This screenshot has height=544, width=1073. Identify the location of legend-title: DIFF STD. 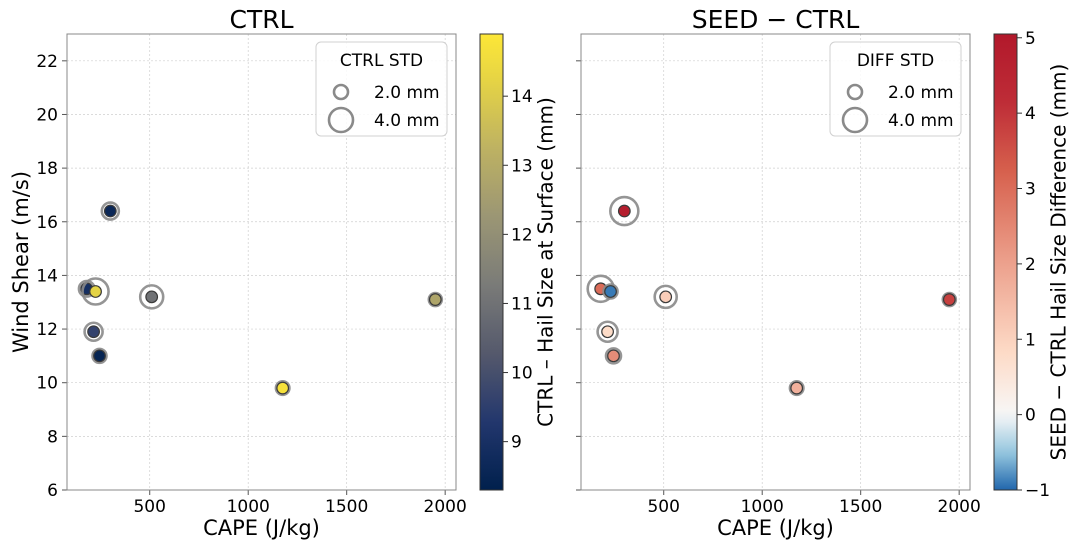
(895, 61).